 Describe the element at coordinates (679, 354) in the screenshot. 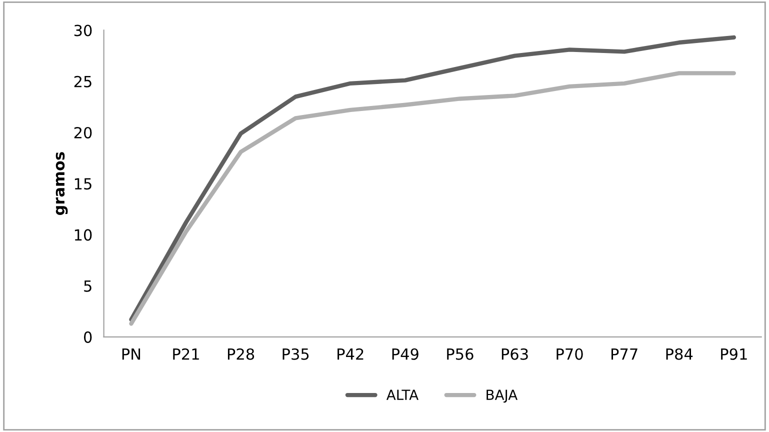

I see `x-tick-label: P84` at that location.